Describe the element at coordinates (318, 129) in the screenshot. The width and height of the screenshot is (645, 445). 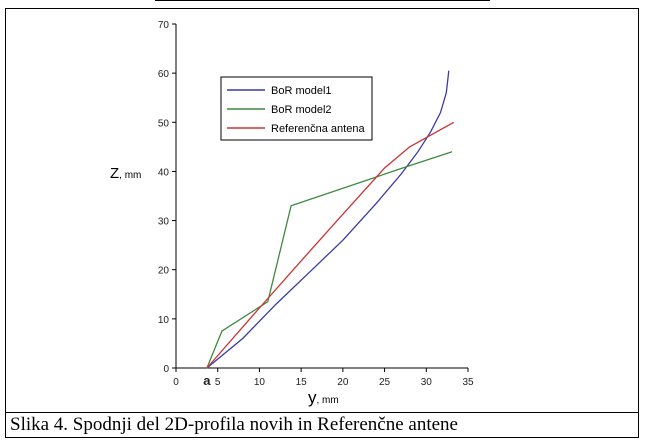
I see `legend-label: Referenčna antena` at that location.